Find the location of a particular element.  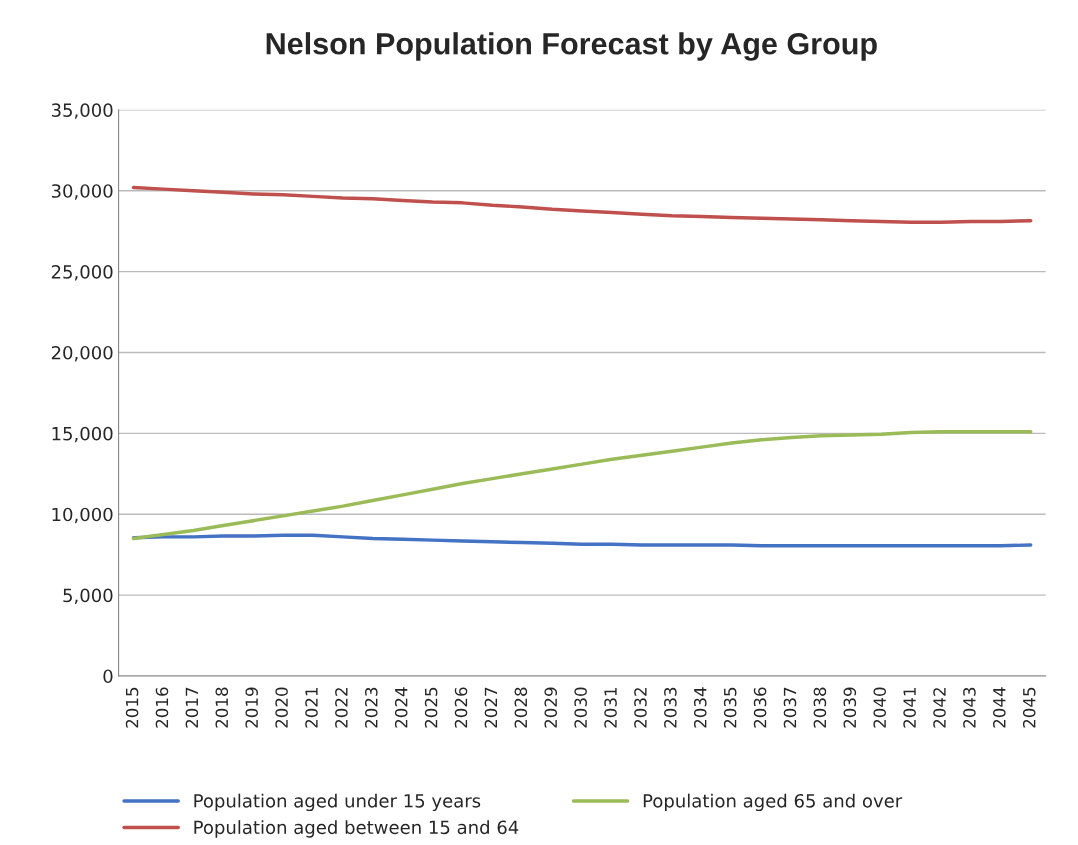

x-tick-label: 2023 is located at coordinates (371, 707).